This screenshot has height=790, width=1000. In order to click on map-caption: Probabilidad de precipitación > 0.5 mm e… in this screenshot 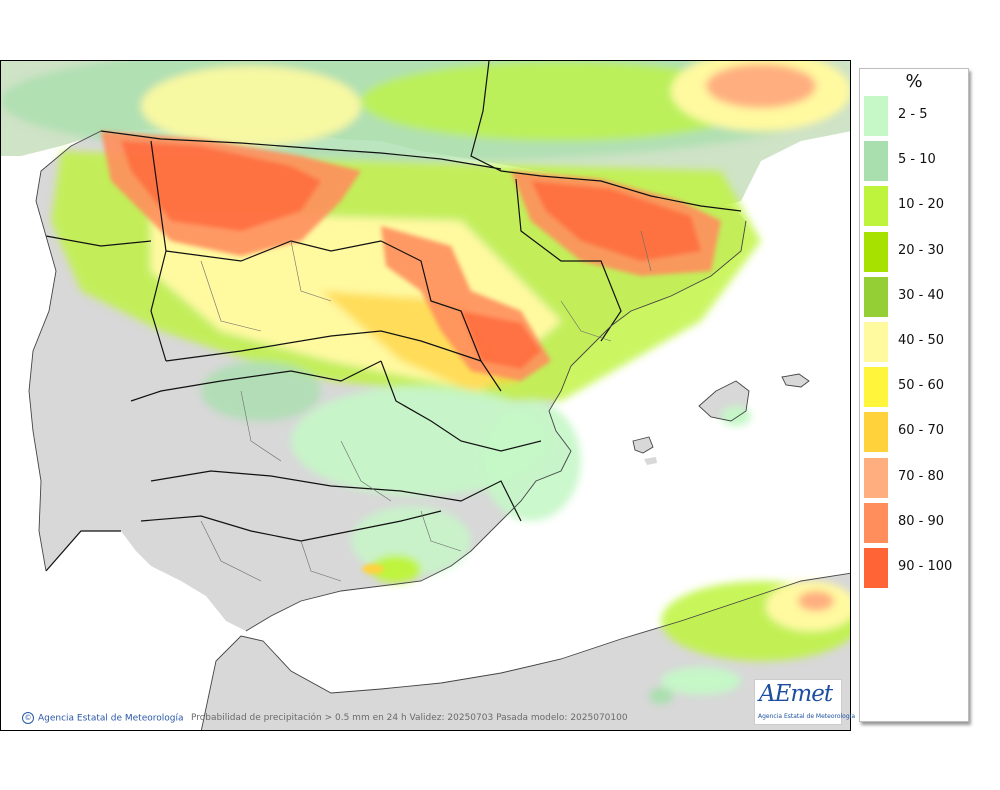, I will do `click(409, 718)`.